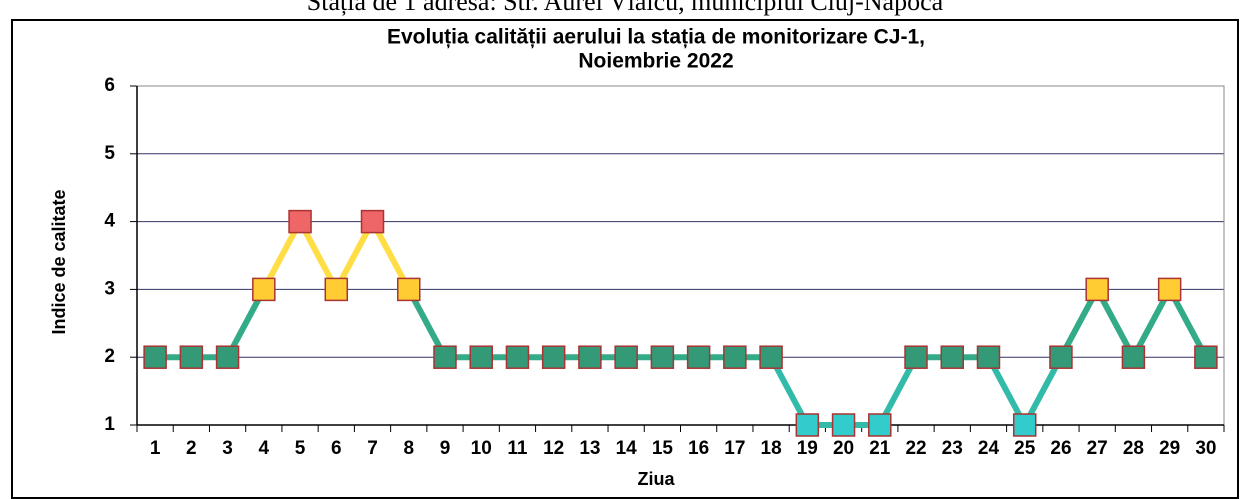 This screenshot has height=499, width=1253. I want to click on x-tick-label: 2, so click(191, 448).